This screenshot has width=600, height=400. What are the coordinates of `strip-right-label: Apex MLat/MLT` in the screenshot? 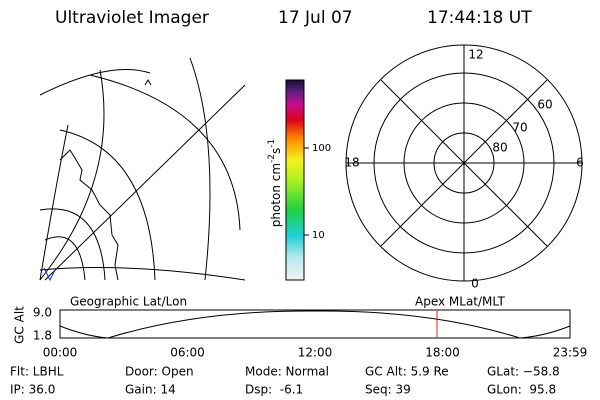 It's located at (460, 302).